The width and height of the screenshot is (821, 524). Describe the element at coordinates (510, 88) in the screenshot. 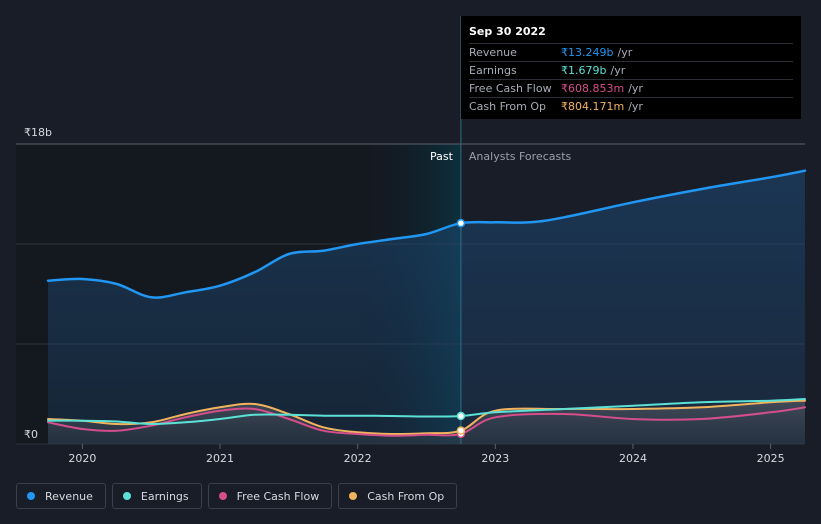

I see `tooltip-label: Free Cash Flow` at that location.